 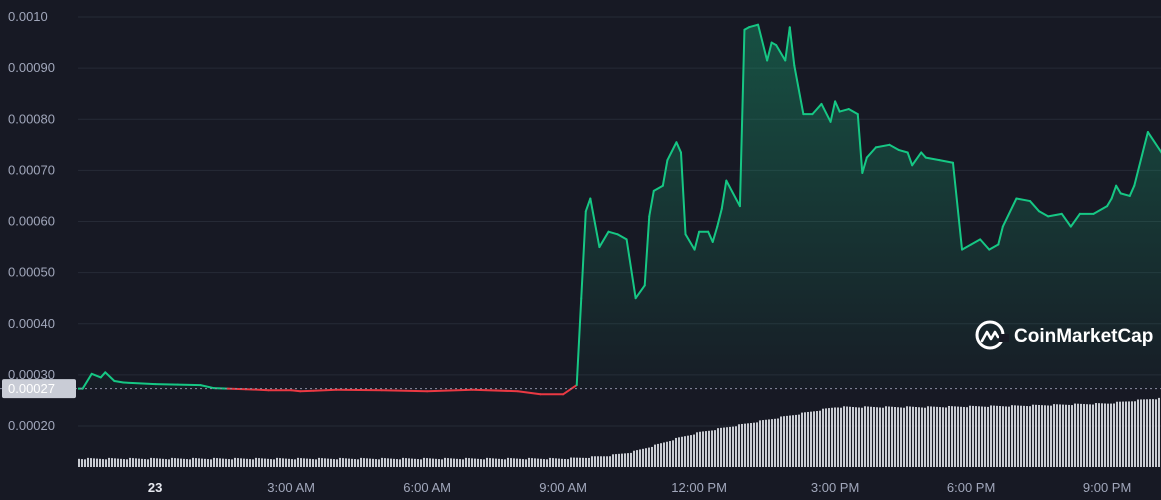 I want to click on y-tick-label: 0.00080, so click(x=31, y=118).